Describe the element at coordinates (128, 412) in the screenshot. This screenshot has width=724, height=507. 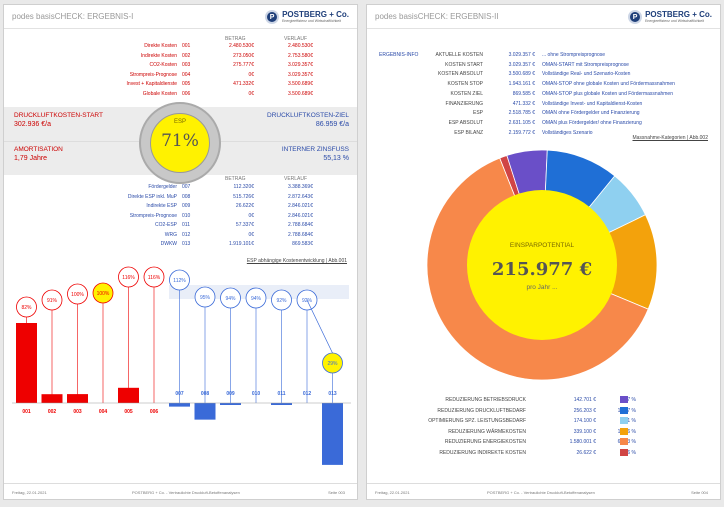
I see `category-label: 005` at that location.